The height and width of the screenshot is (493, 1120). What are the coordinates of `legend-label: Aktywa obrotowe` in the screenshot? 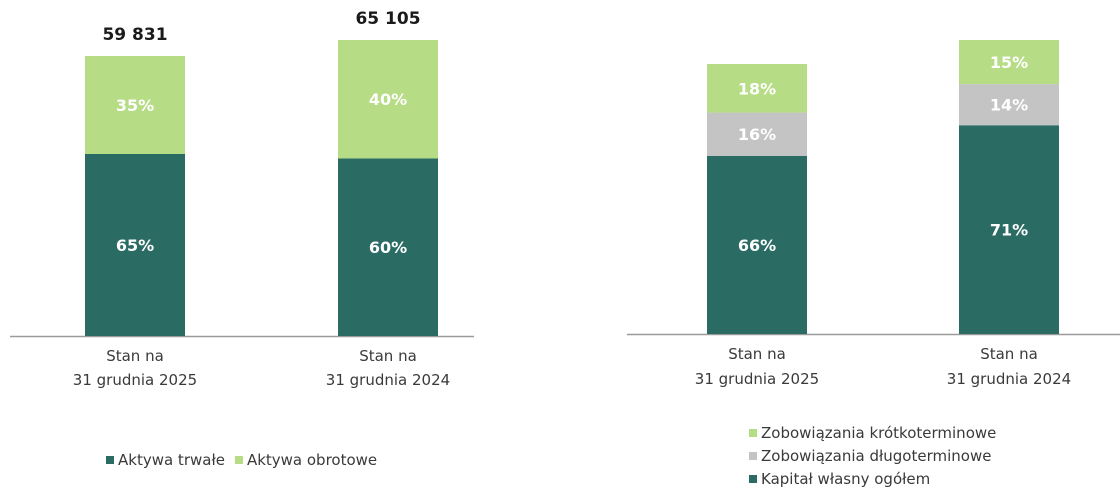 It's located at (312, 460).